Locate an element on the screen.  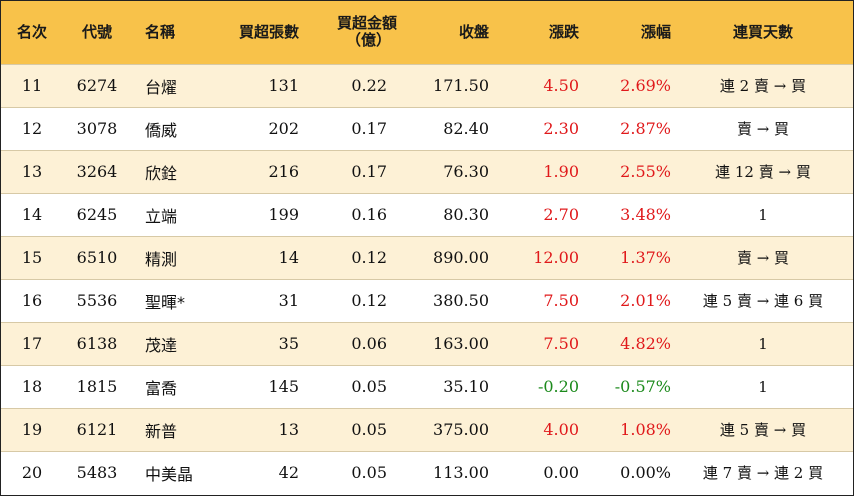
cell-change-pct: 3.48% is located at coordinates (645, 214).